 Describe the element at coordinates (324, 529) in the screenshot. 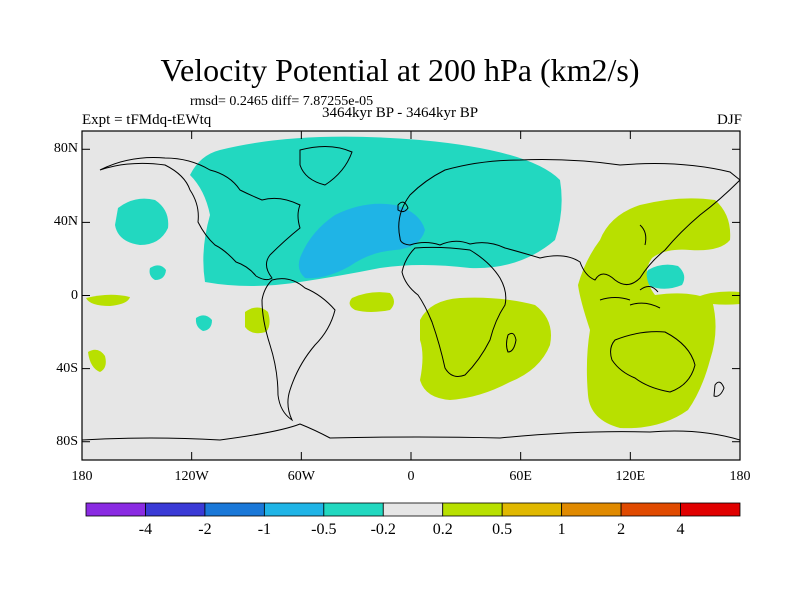

I see `colorbar-label: -0.5` at that location.